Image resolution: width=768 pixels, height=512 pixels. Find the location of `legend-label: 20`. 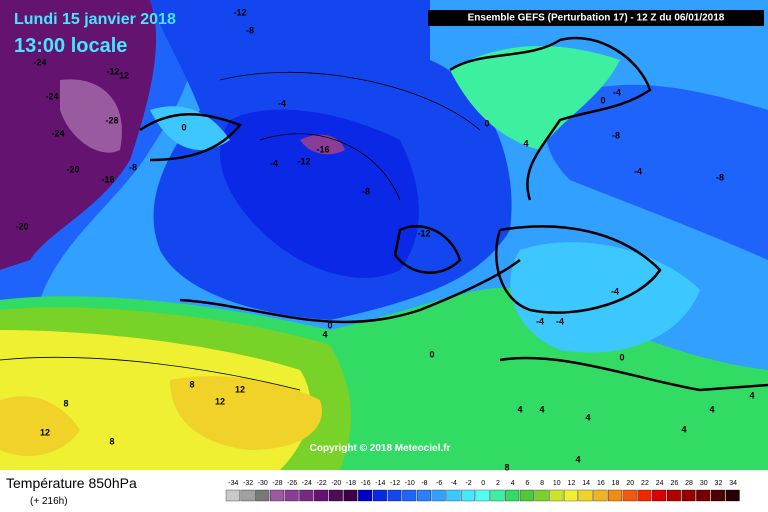

legend-label: 20 is located at coordinates (630, 483).